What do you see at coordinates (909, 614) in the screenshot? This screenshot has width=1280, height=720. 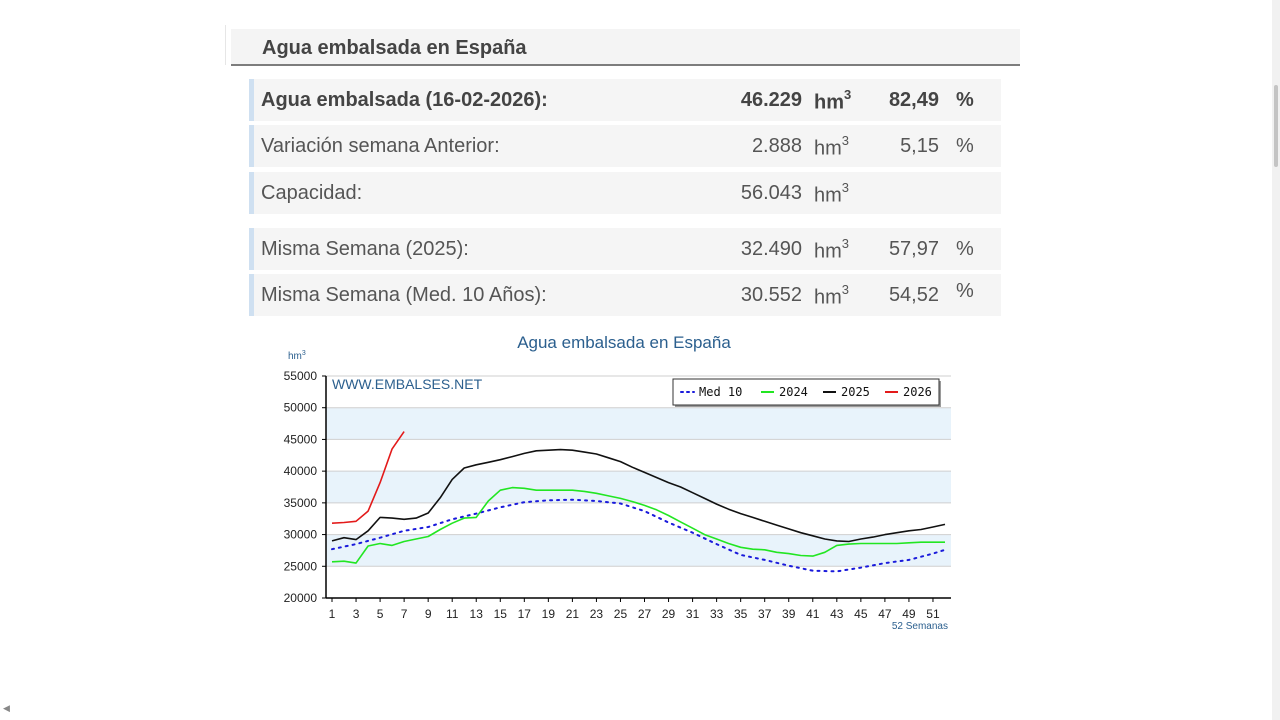 I see `x-tick-label: 49` at bounding box center [909, 614].